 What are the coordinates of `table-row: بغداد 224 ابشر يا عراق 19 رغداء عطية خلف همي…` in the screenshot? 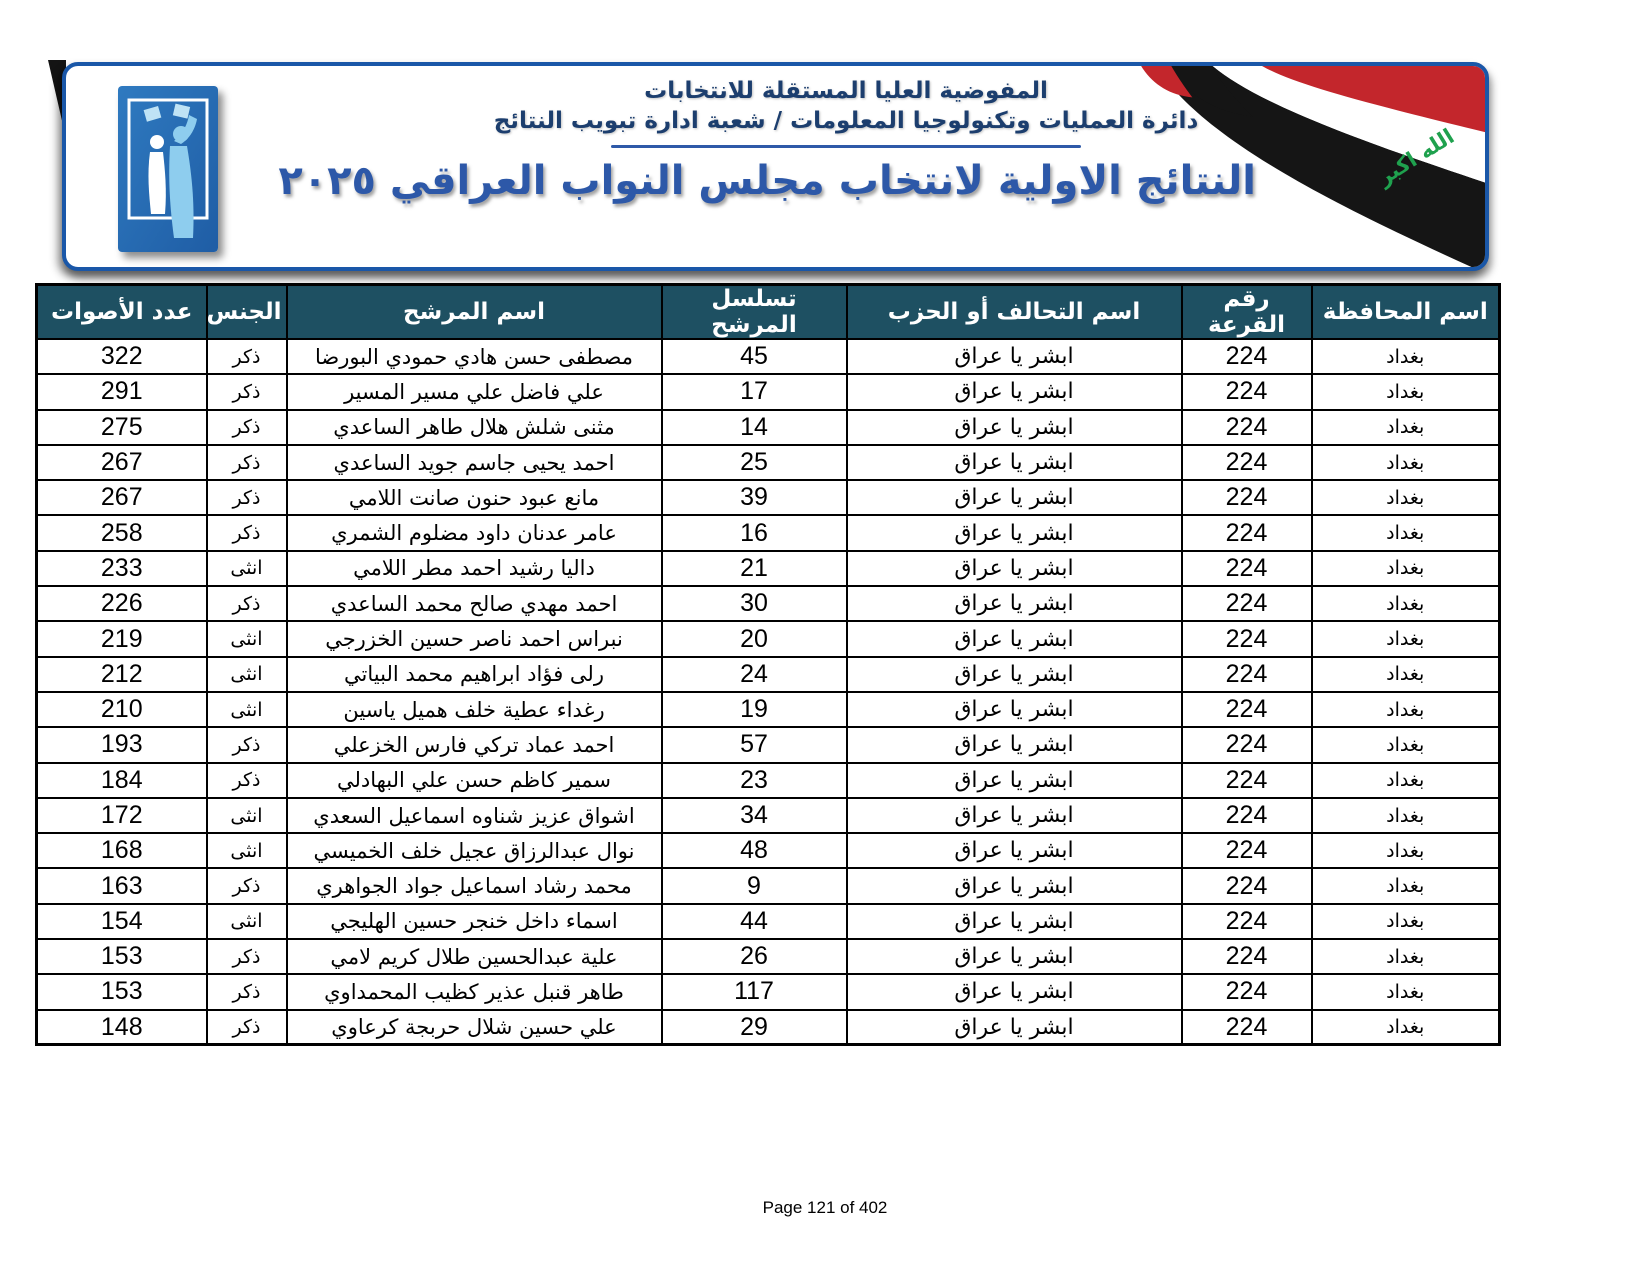 It's located at (768, 709).